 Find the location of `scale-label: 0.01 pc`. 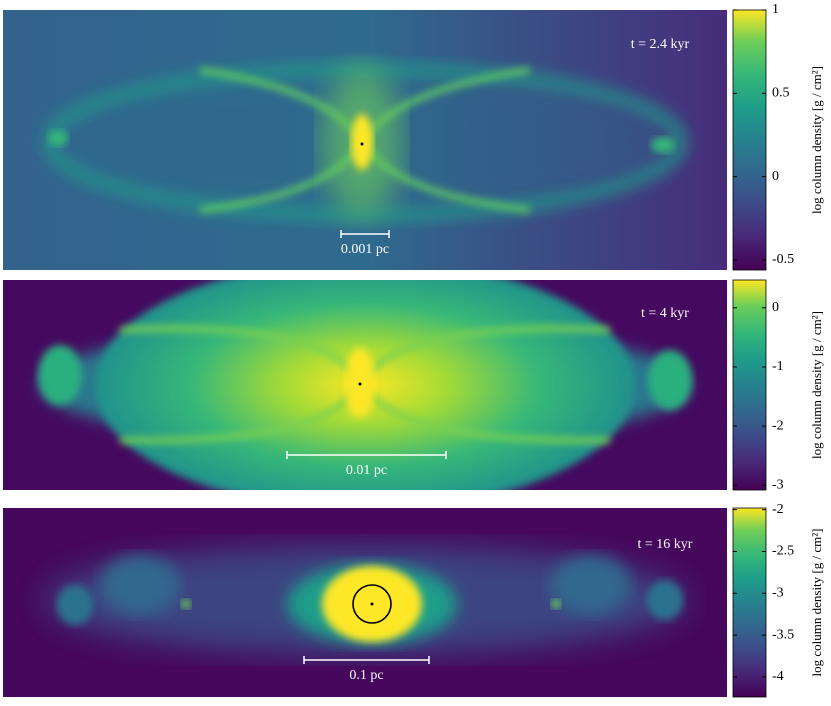

scale-label: 0.01 pc is located at coordinates (366, 470).